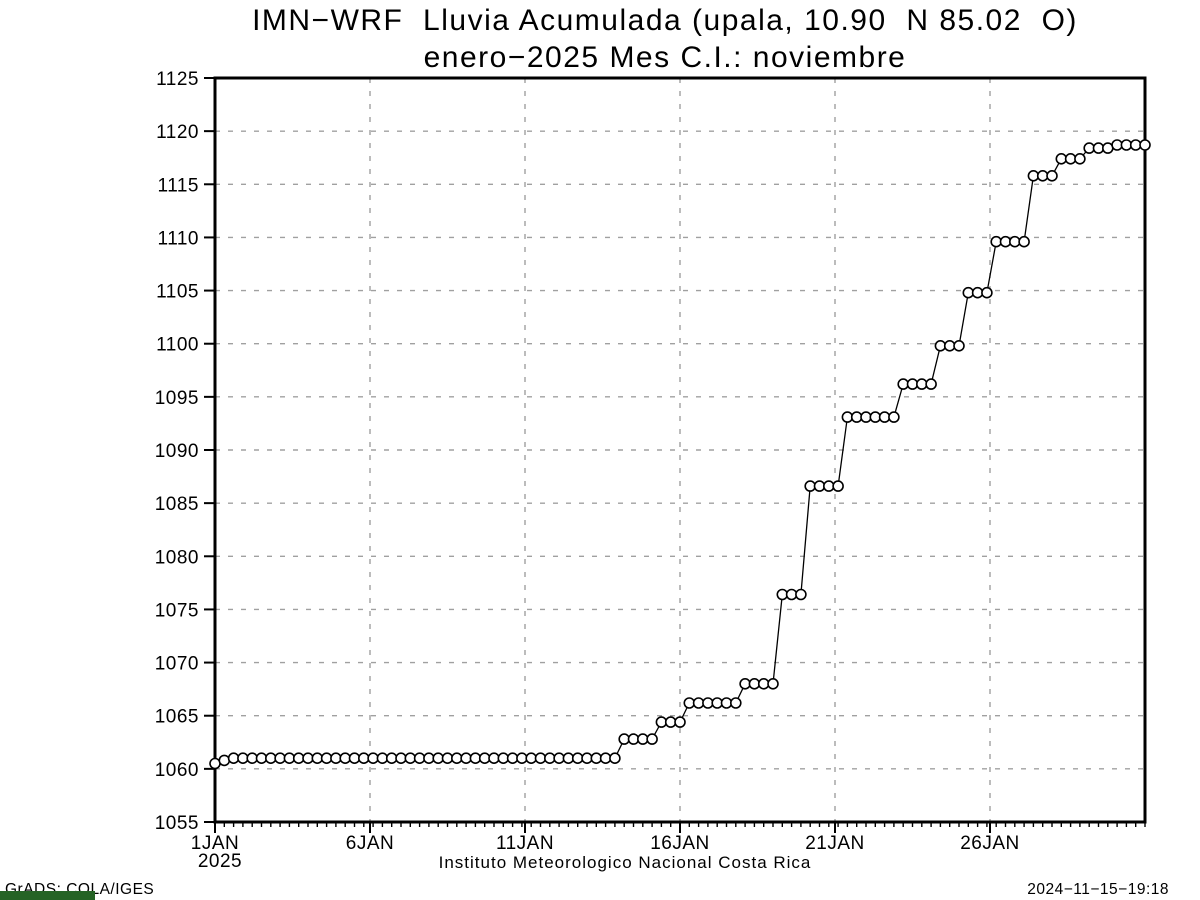  What do you see at coordinates (178, 238) in the screenshot?
I see `y-tick-label: 1110` at bounding box center [178, 238].